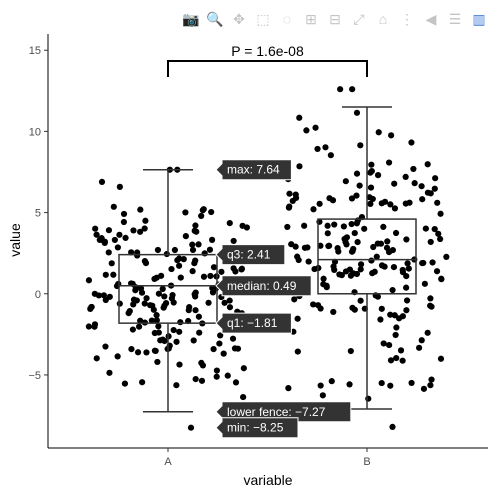 This screenshot has height=493, width=502. What do you see at coordinates (38, 214) in the screenshot?
I see `y-tick-label: 5` at bounding box center [38, 214].